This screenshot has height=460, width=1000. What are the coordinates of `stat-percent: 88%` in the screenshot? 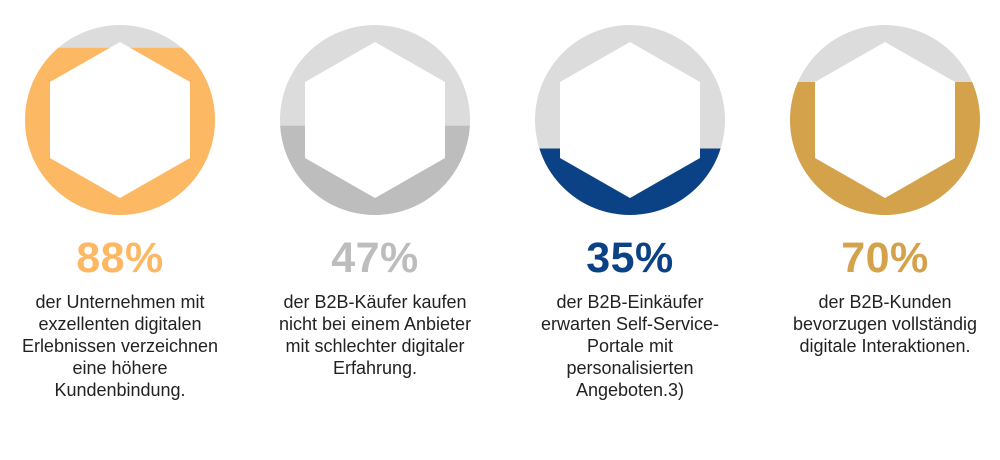 It's located at (120, 258).